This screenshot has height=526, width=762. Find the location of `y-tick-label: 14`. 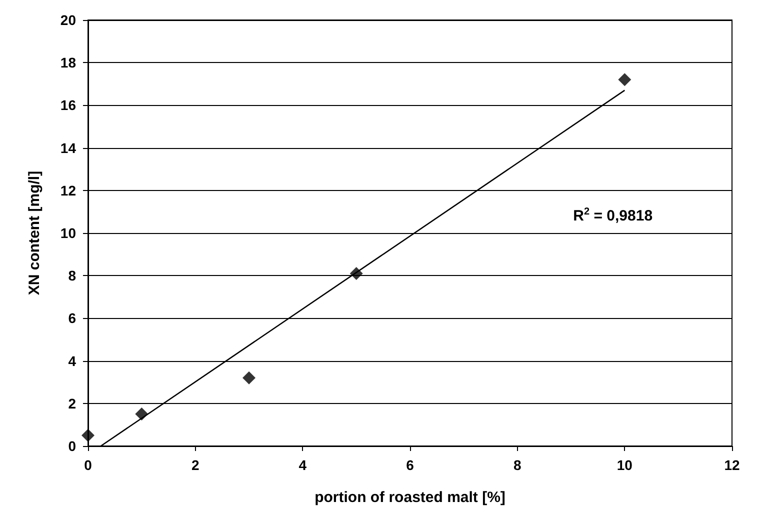

y-tick-label: 14 is located at coordinates (68, 148).